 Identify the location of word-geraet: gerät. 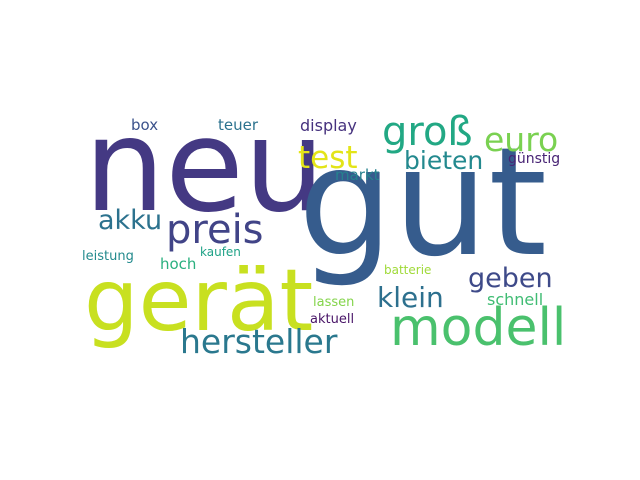
(199, 301).